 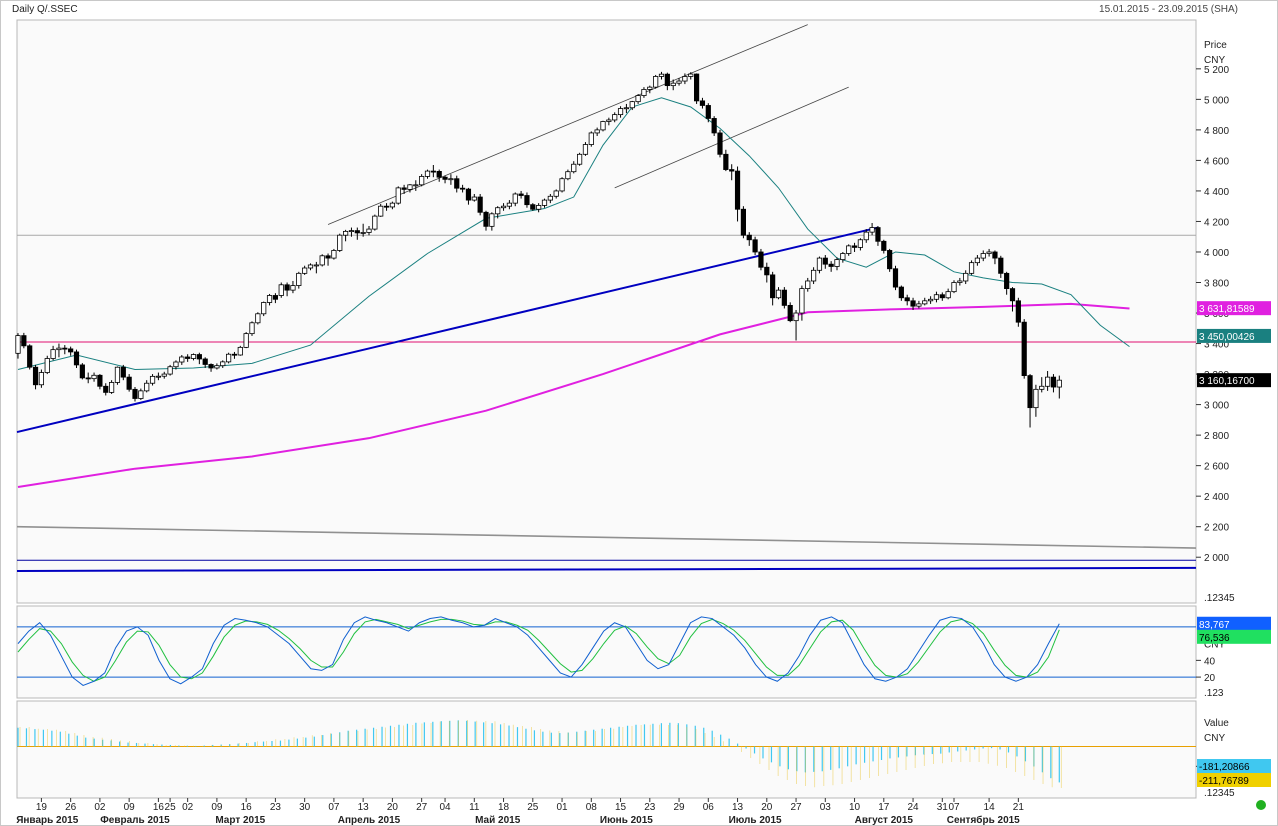 I want to click on x-tick-label: 18, so click(x=504, y=807).